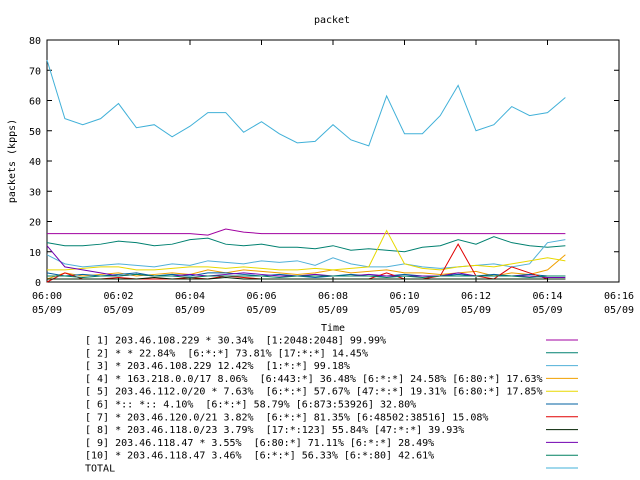 This screenshot has height=480, width=640. Describe the element at coordinates (118, 303) in the screenshot. I see `x-tick-label: 06:02 05/09` at that location.